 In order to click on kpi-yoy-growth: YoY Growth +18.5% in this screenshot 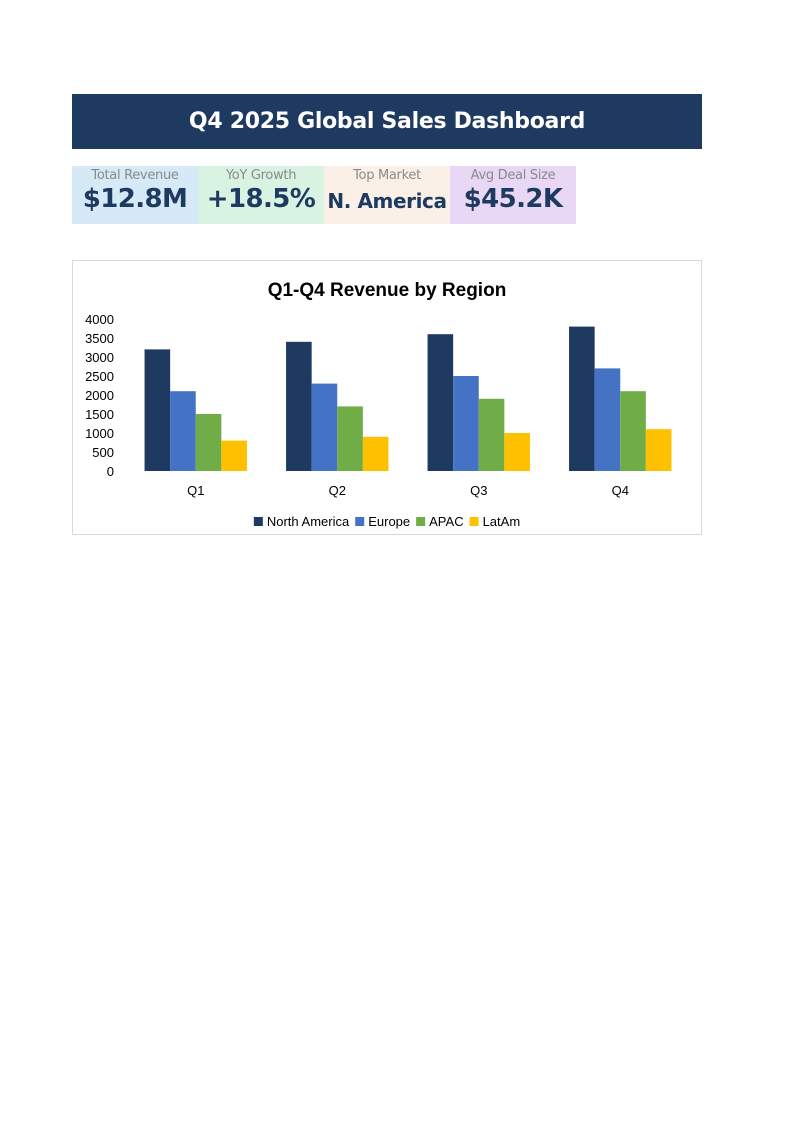, I will do `click(261, 195)`.